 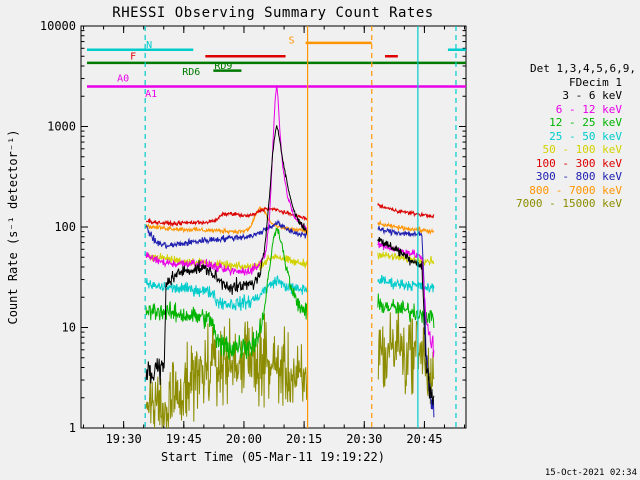 I want to click on y-axis-title: Count Rate (s⁻¹ detector⁻¹), so click(x=13, y=226).